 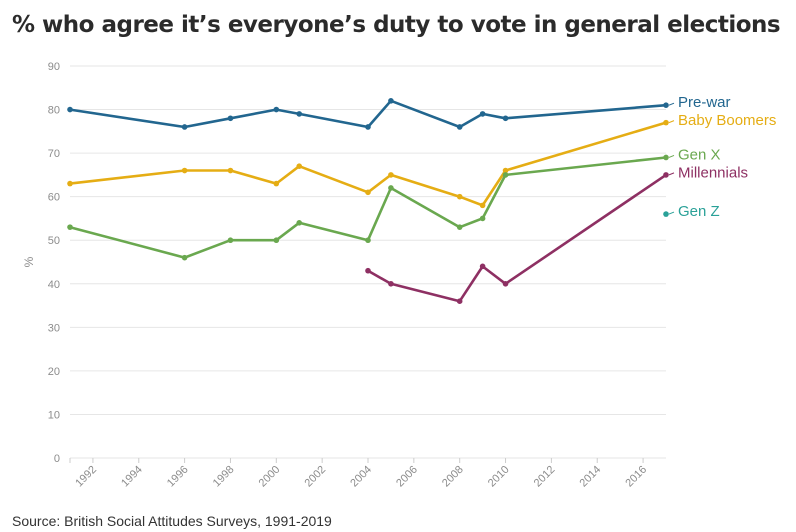 What do you see at coordinates (666, 175) in the screenshot?
I see `point-millennials-2017` at bounding box center [666, 175].